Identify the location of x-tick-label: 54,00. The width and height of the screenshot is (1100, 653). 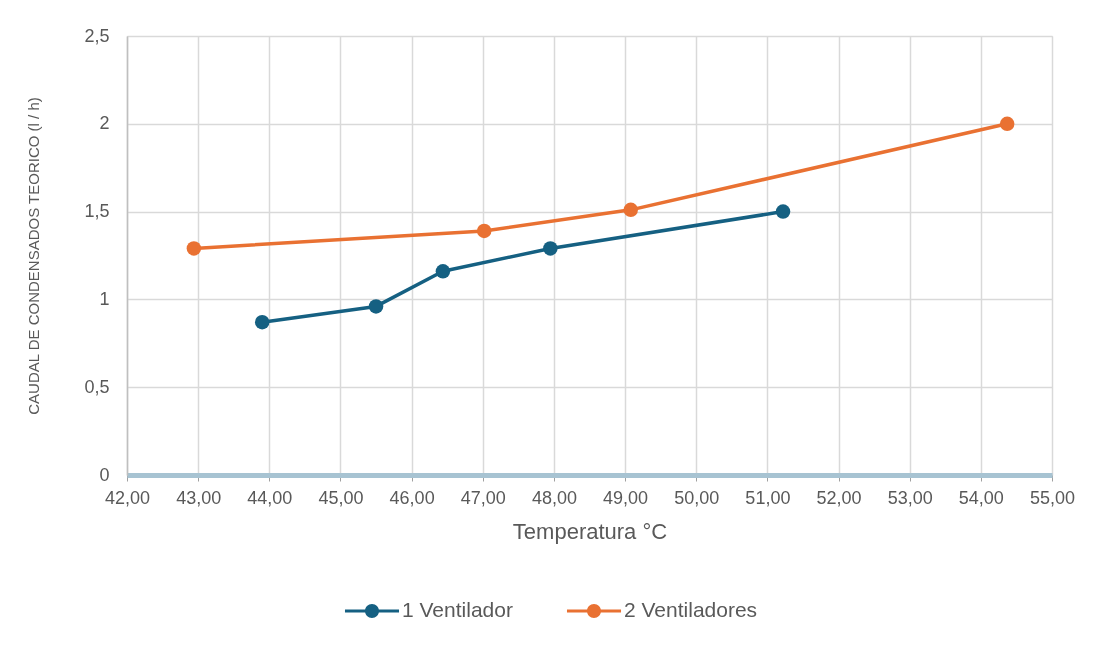
(981, 497).